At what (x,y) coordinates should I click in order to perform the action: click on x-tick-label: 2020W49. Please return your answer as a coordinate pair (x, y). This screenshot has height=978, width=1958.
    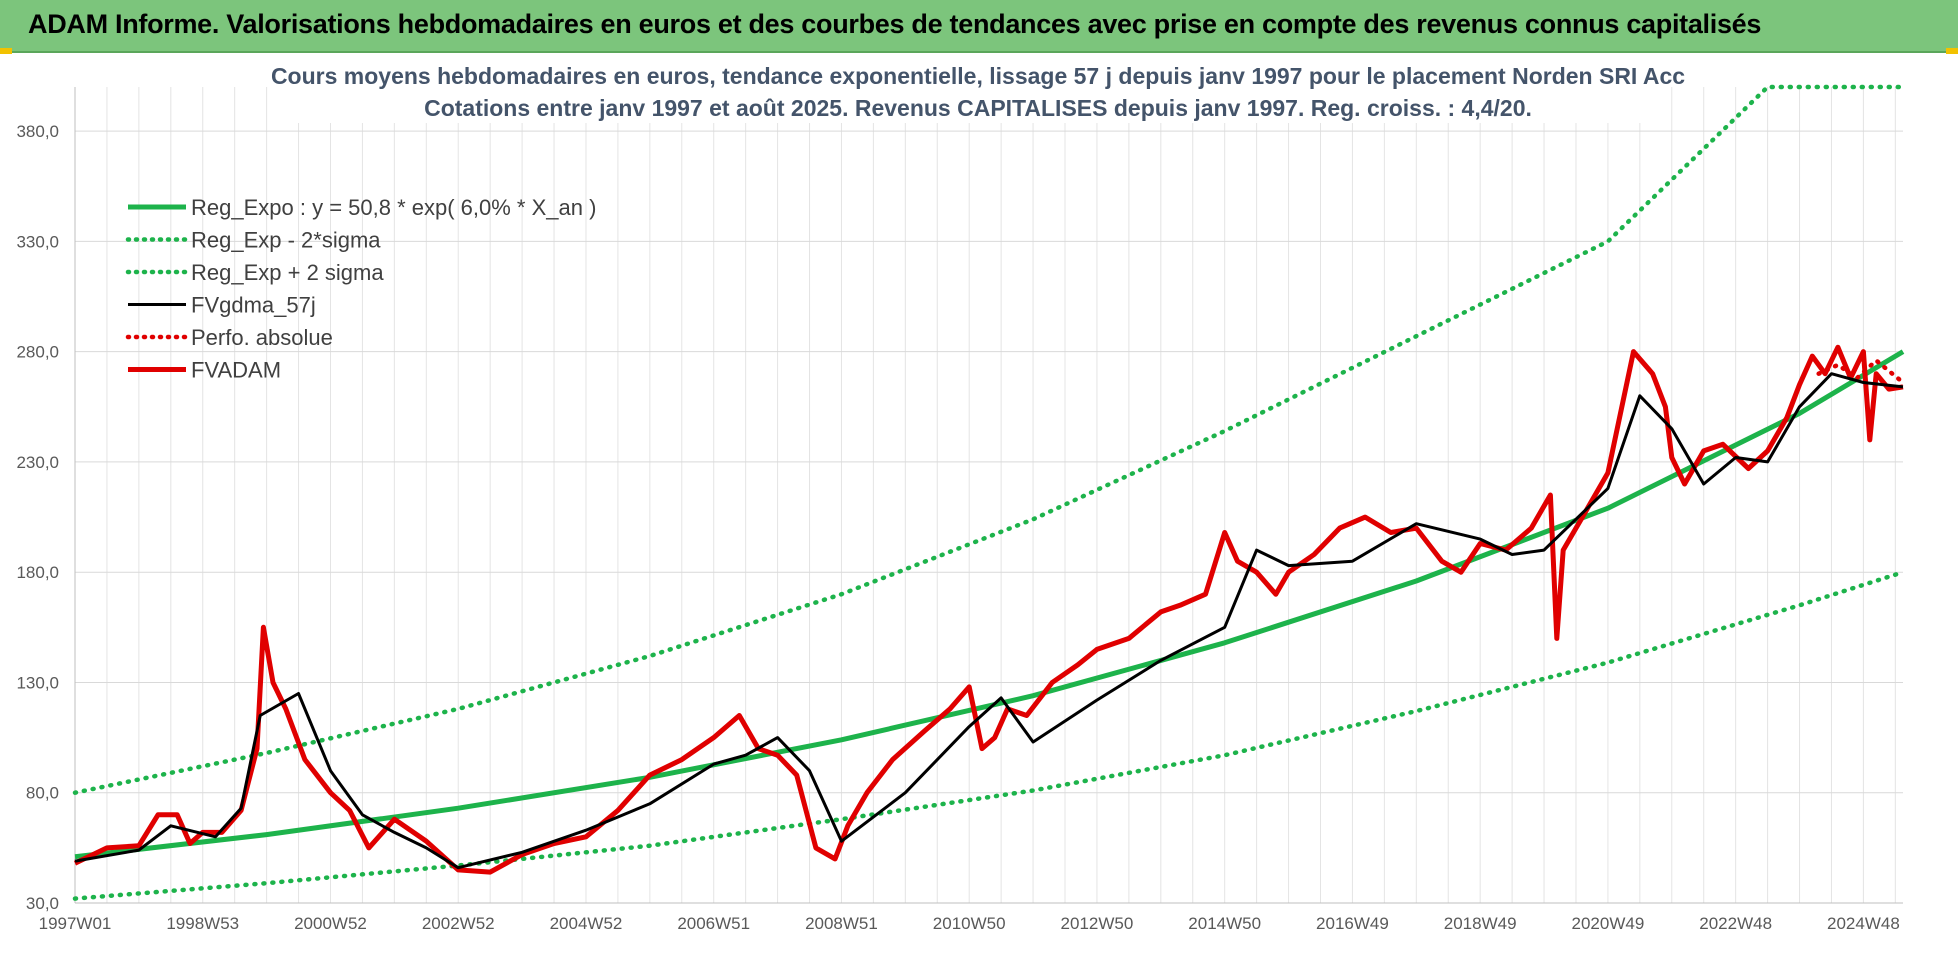
    Looking at the image, I should click on (1608, 923).